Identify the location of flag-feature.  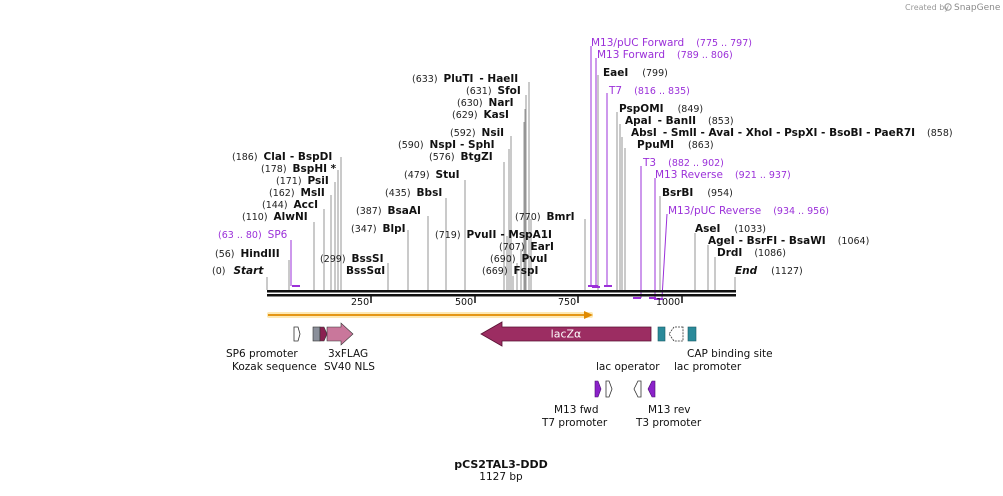
(323, 334).